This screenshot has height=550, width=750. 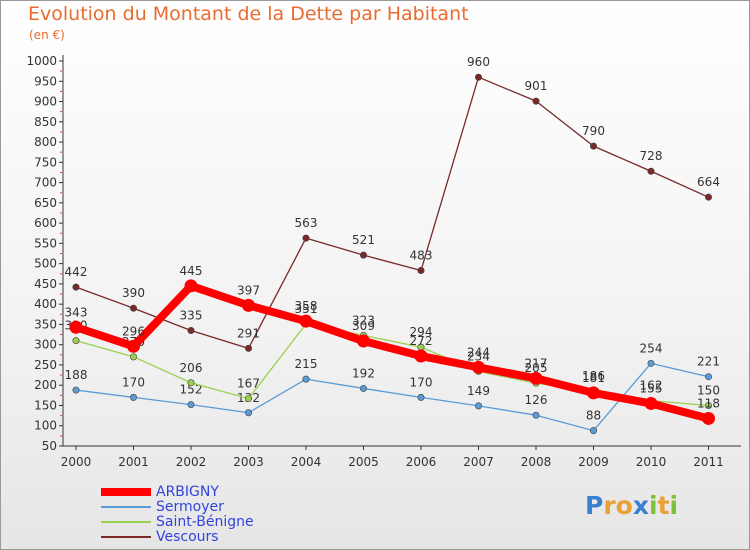 What do you see at coordinates (593, 416) in the screenshot?
I see `data-label: 88` at bounding box center [593, 416].